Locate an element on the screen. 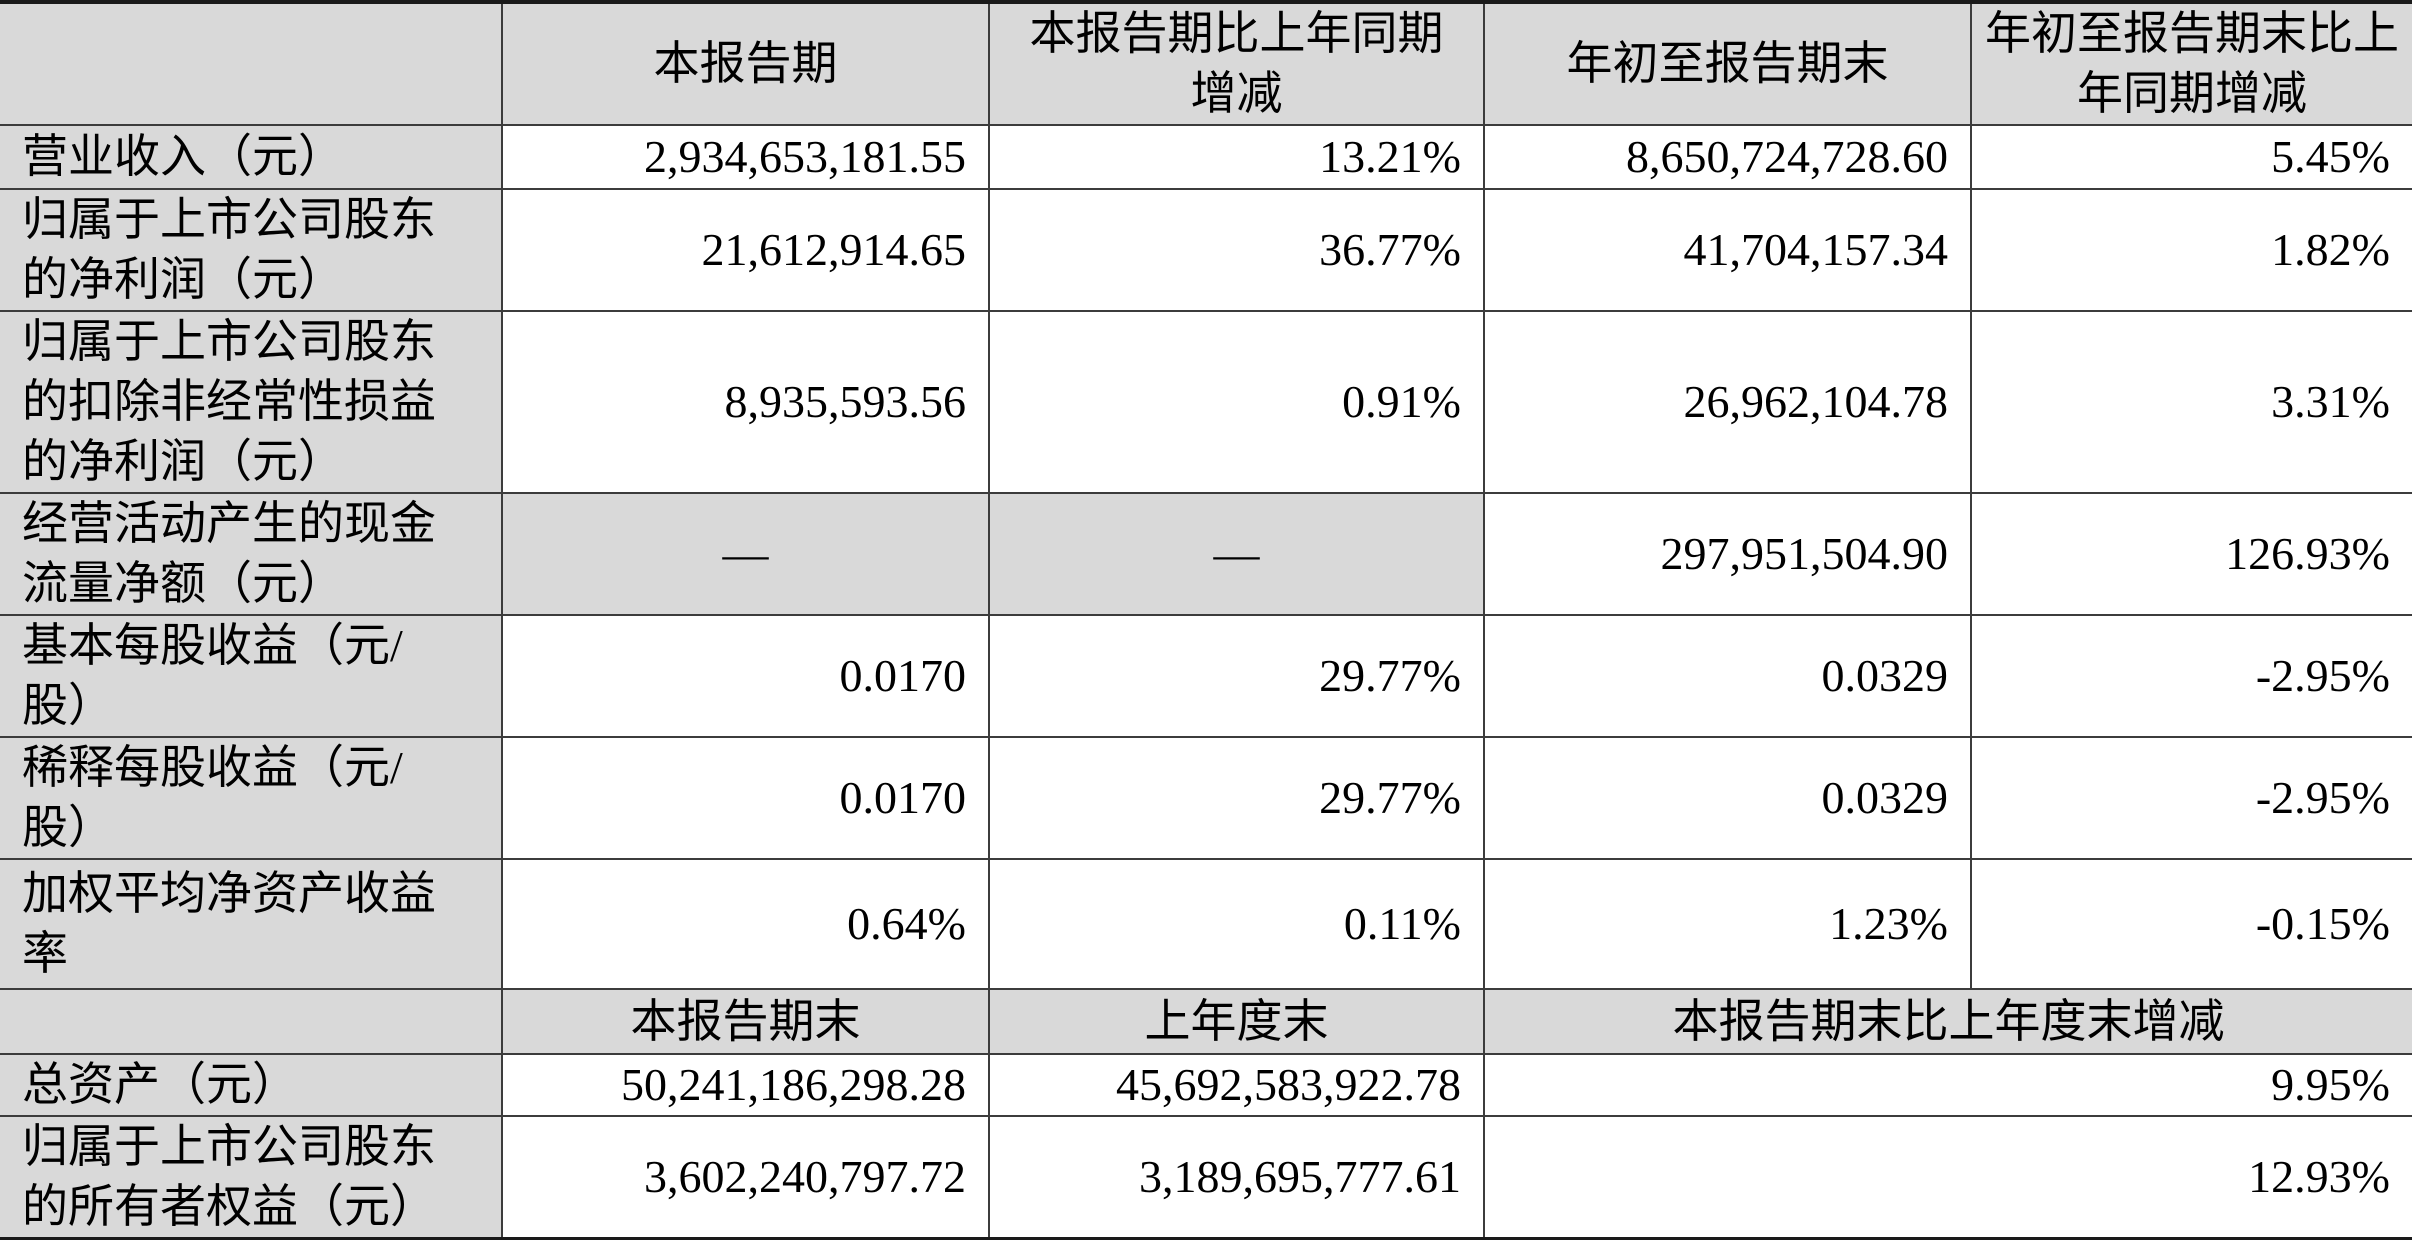 The width and height of the screenshot is (2412, 1240). net-profit-ytd-yoy-change: 1.82% is located at coordinates (2191, 250).